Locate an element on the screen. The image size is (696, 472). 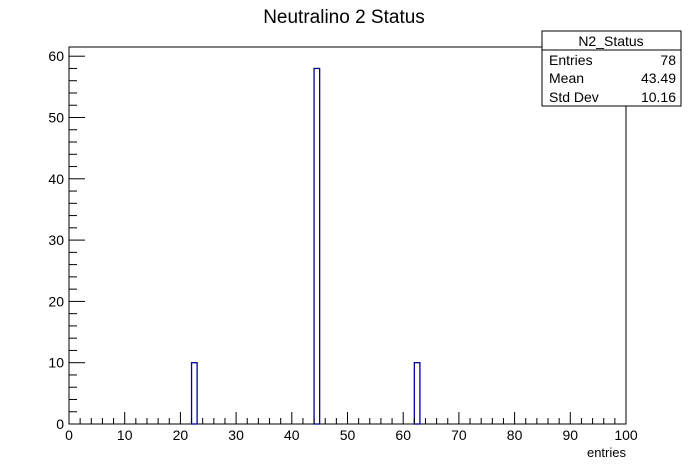
stats-stddev-value: 10.16 is located at coordinates (658, 97).